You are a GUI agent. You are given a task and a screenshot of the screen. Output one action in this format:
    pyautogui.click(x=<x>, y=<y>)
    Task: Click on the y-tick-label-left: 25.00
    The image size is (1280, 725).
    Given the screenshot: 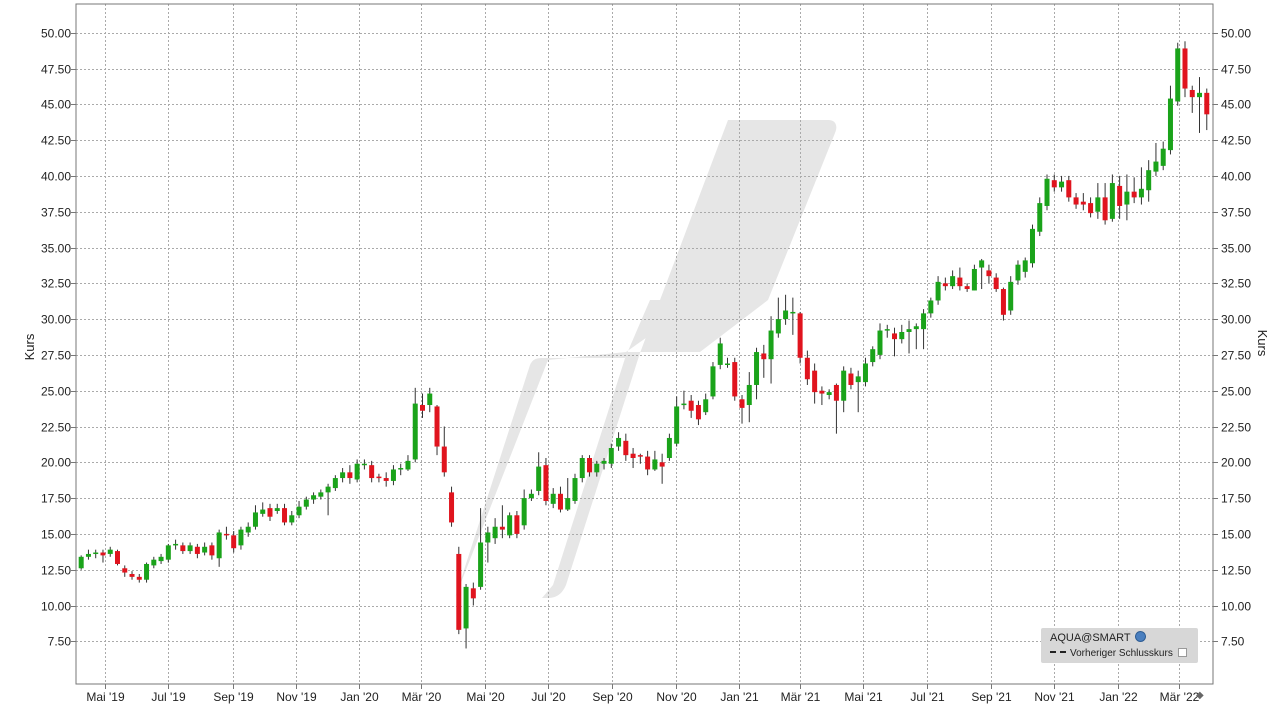 What is the action you would take?
    pyautogui.click(x=56, y=392)
    